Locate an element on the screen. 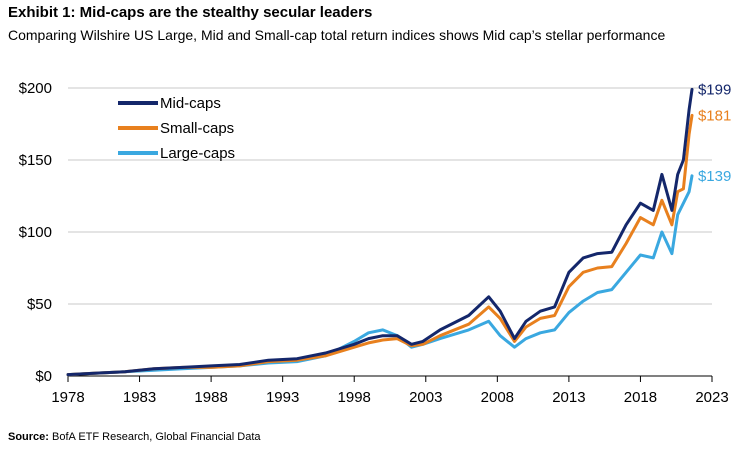 This screenshot has width=745, height=450. x-tick-label: 2008 is located at coordinates (497, 397).